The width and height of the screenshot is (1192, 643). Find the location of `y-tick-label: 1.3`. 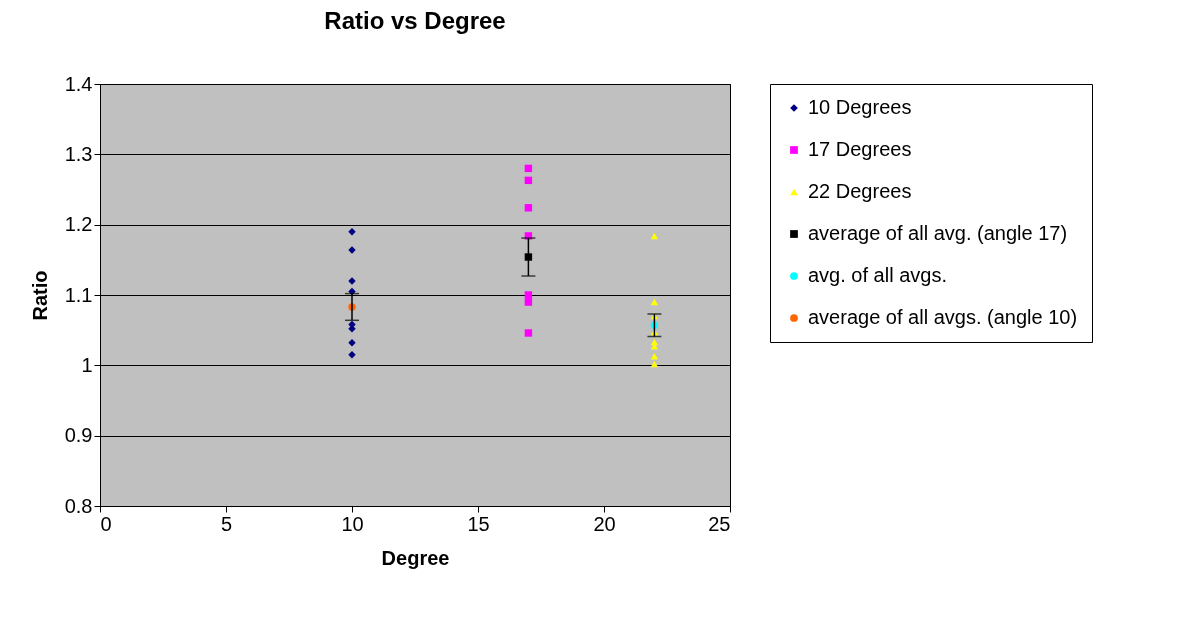

y-tick-label: 1.3 is located at coordinates (78, 153).